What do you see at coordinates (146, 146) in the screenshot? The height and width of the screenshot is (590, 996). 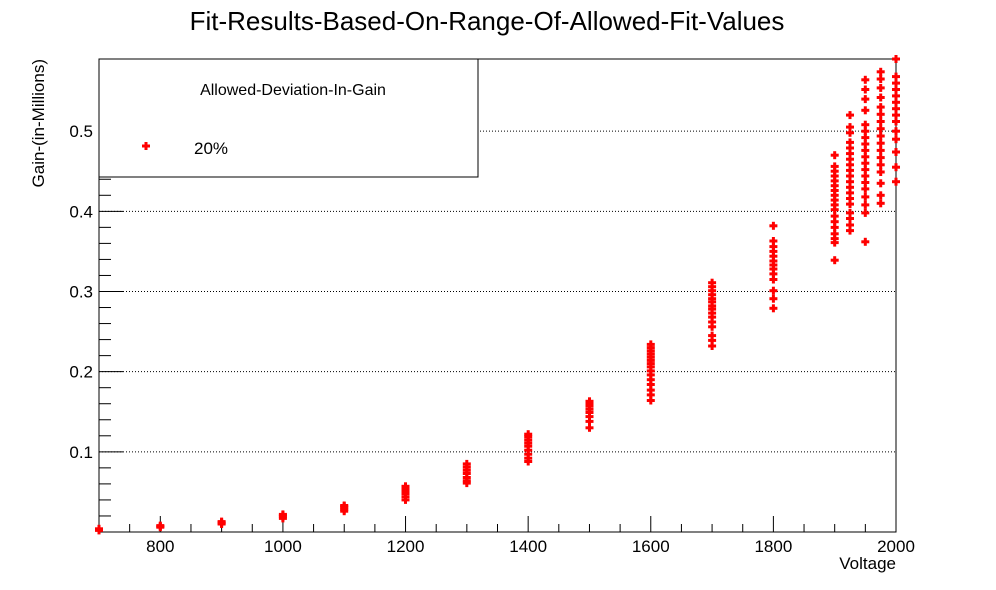 I see `legend-marker-plus-icon` at bounding box center [146, 146].